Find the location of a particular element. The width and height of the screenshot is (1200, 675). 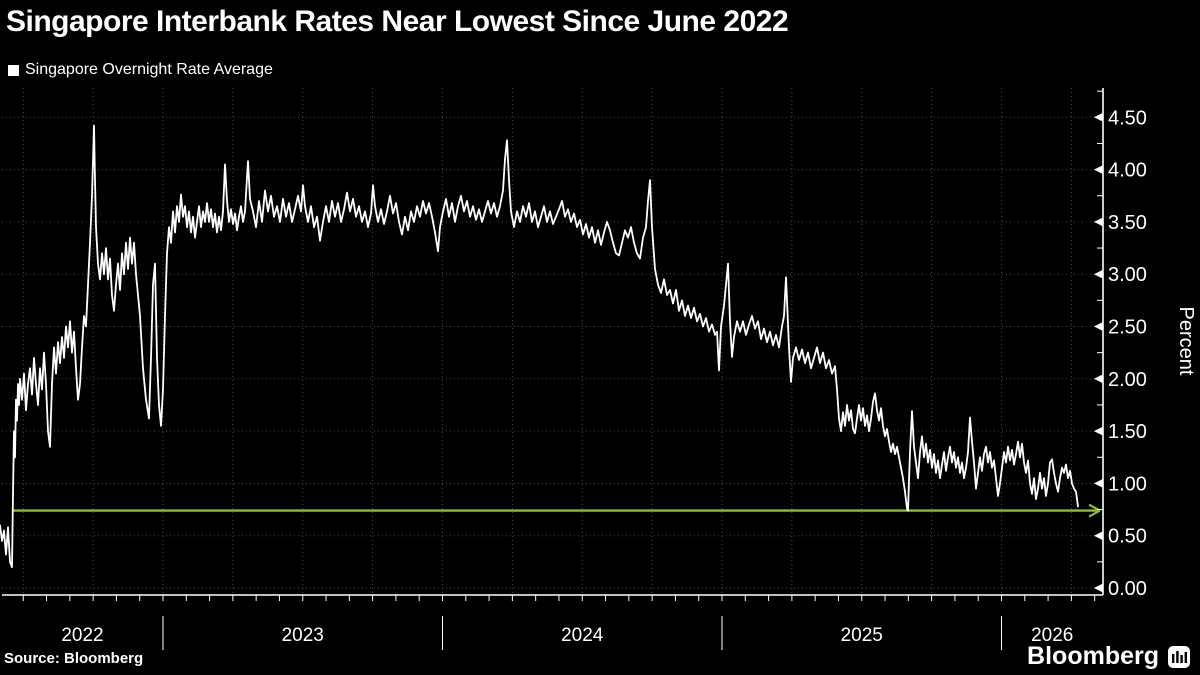

y-axis-labels: 0.00 0.50 1.00 1.50 2.00 2.50 3.00 3.50 4.00 4.50 is located at coordinates (1127, 353).